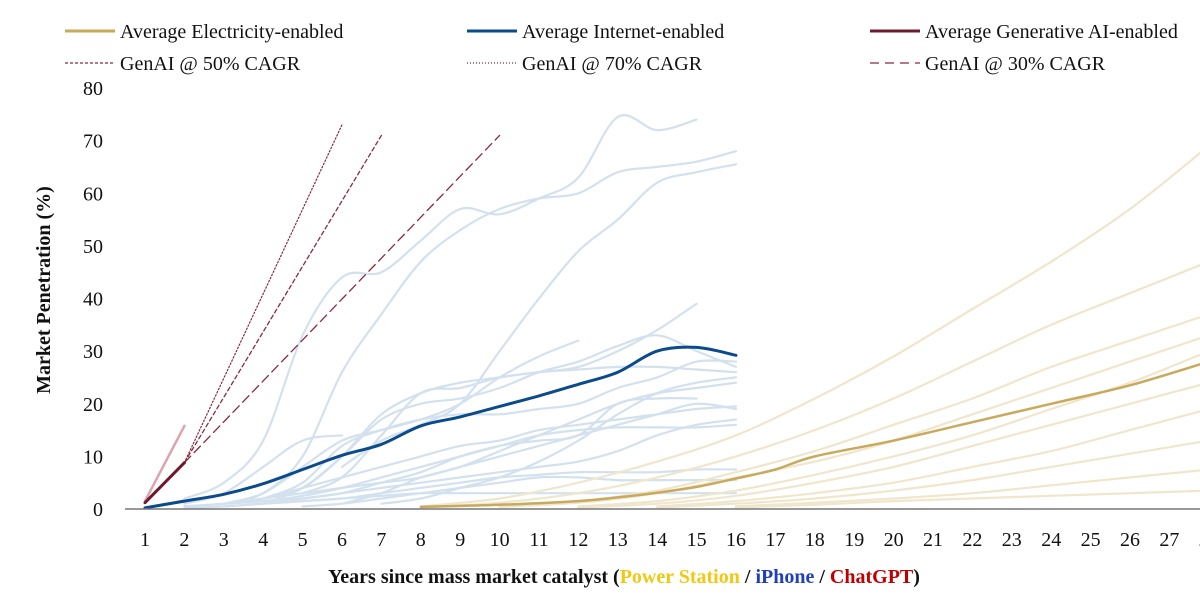  I want to click on x-axis-label-part: iPhone, so click(784, 577).